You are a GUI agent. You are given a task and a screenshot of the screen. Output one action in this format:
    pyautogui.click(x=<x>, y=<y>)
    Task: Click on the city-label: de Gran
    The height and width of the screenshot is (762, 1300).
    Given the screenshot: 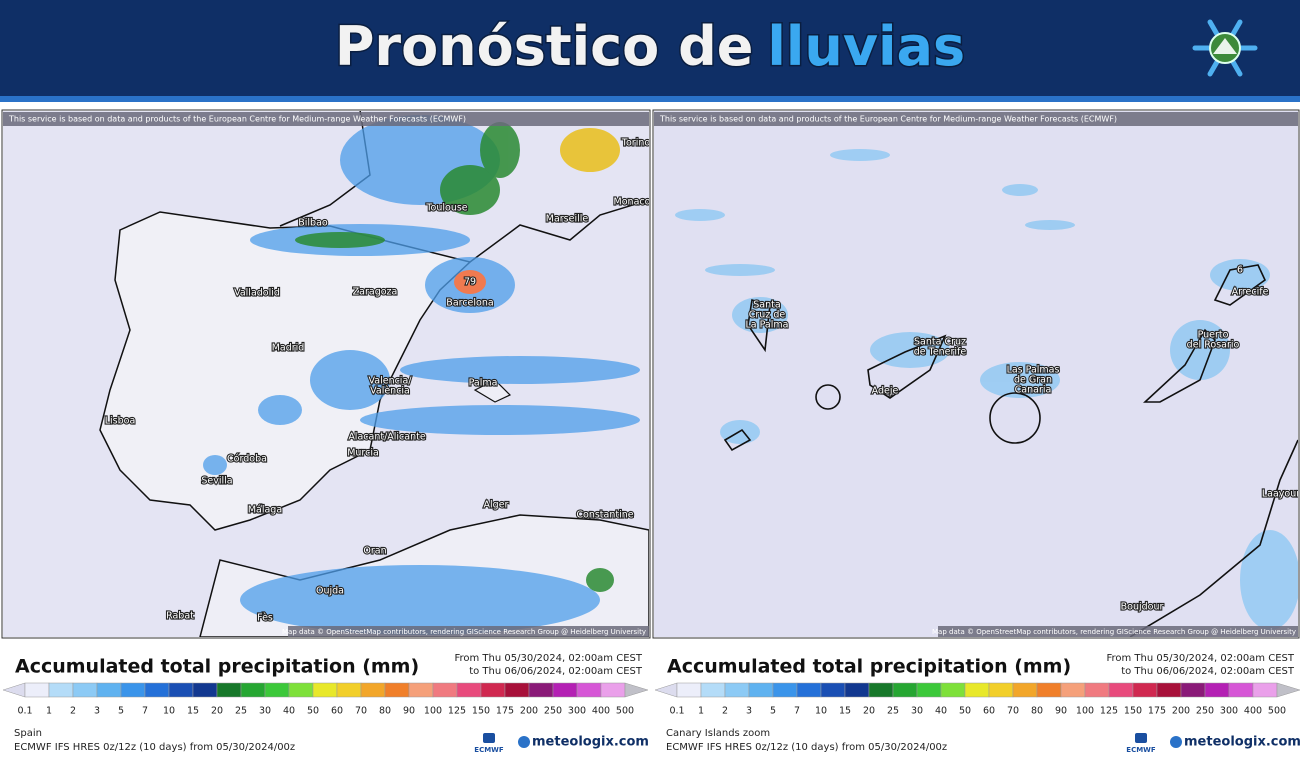 What is the action you would take?
    pyautogui.click(x=1033, y=380)
    